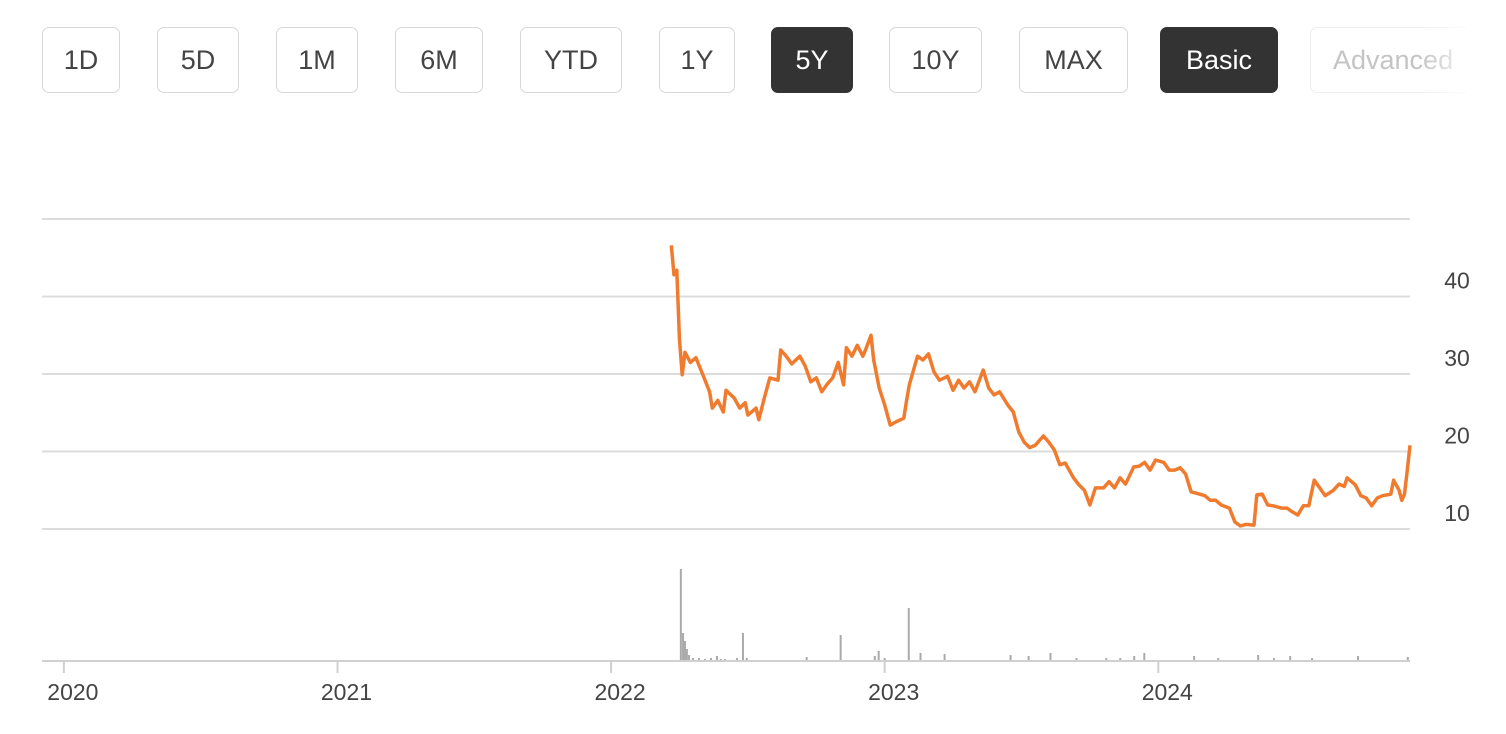 Image resolution: width=1506 pixels, height=734 pixels. I want to click on range-button: MAX, so click(1073, 60).